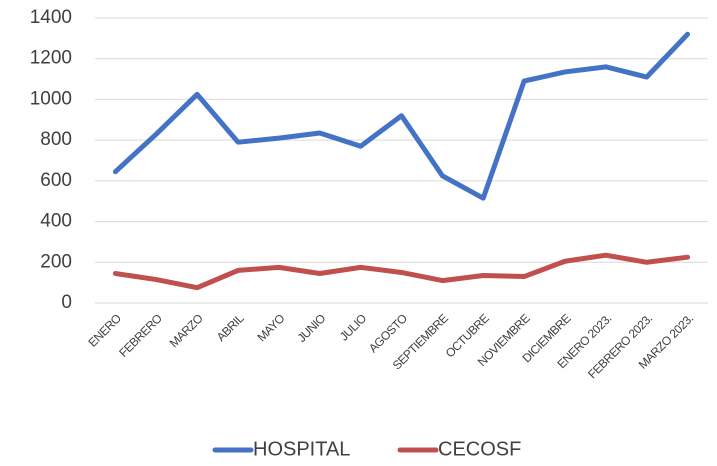 The width and height of the screenshot is (717, 466). Describe the element at coordinates (312, 328) in the screenshot. I see `x-tick-label: JUNIO` at that location.